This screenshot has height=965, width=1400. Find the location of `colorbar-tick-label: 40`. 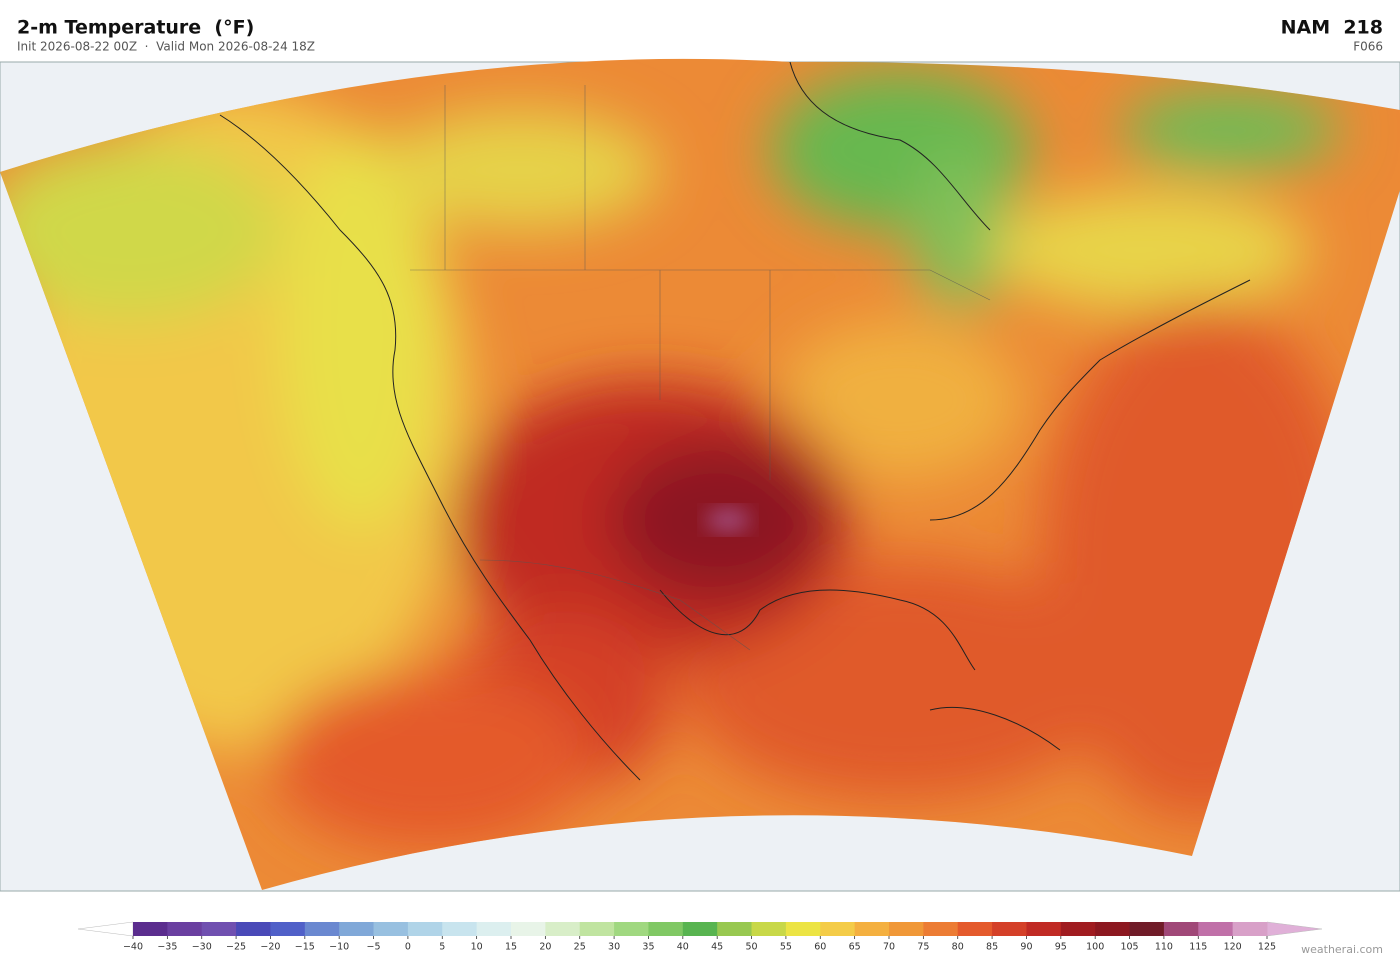

colorbar-tick-label: 40 is located at coordinates (683, 947).